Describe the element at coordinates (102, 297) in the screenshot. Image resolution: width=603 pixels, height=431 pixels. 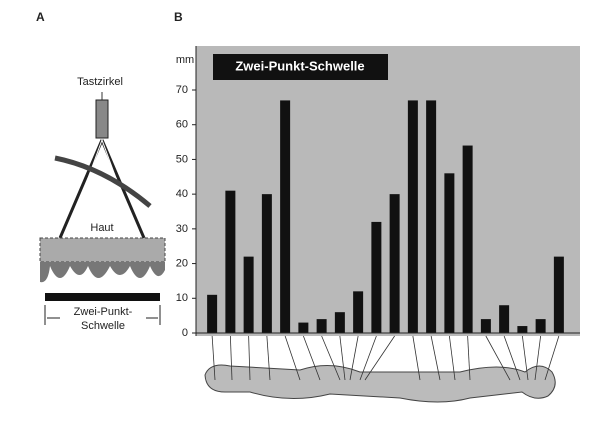
I see `threshold-bar` at that location.